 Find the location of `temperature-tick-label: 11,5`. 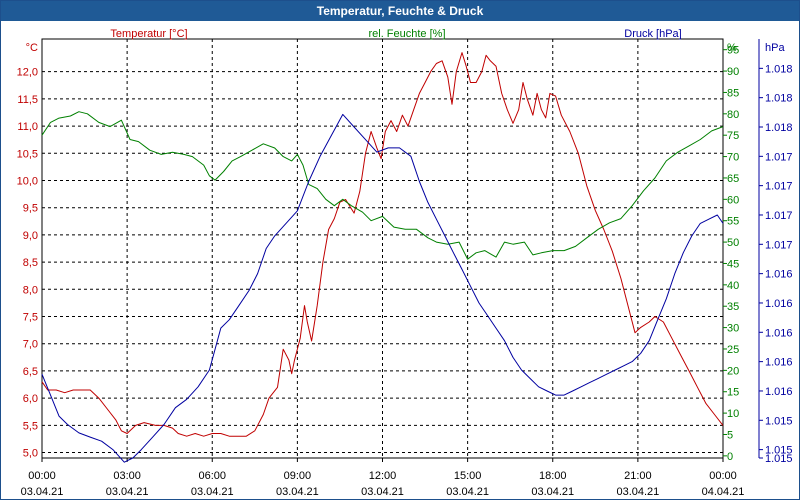

temperature-tick-label: 11,5 is located at coordinates (27, 100).